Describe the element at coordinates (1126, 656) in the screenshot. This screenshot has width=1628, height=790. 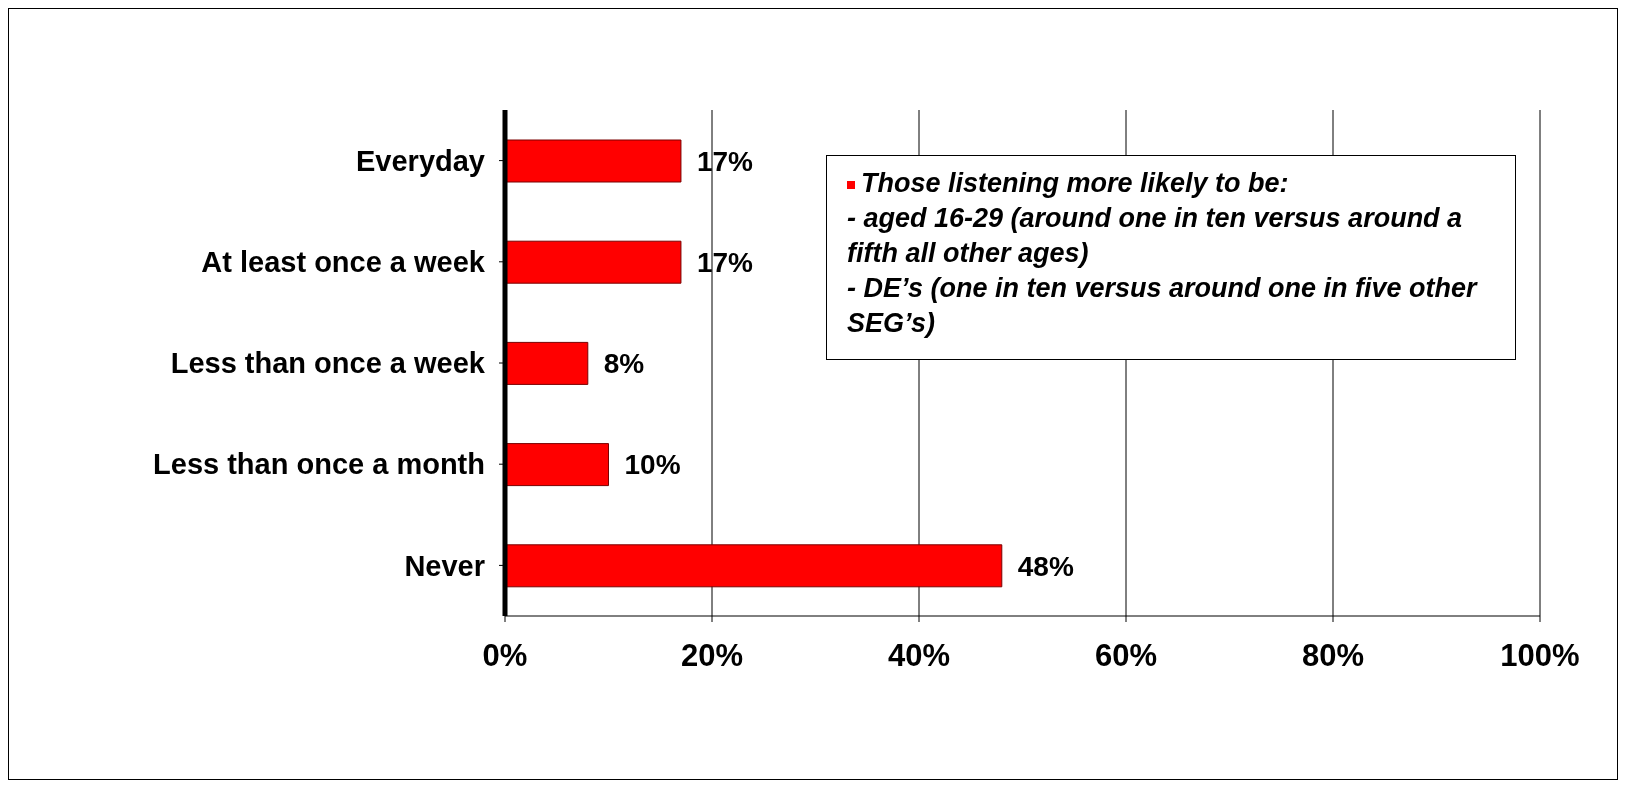
I see `x-tick-label: 60%` at that location.